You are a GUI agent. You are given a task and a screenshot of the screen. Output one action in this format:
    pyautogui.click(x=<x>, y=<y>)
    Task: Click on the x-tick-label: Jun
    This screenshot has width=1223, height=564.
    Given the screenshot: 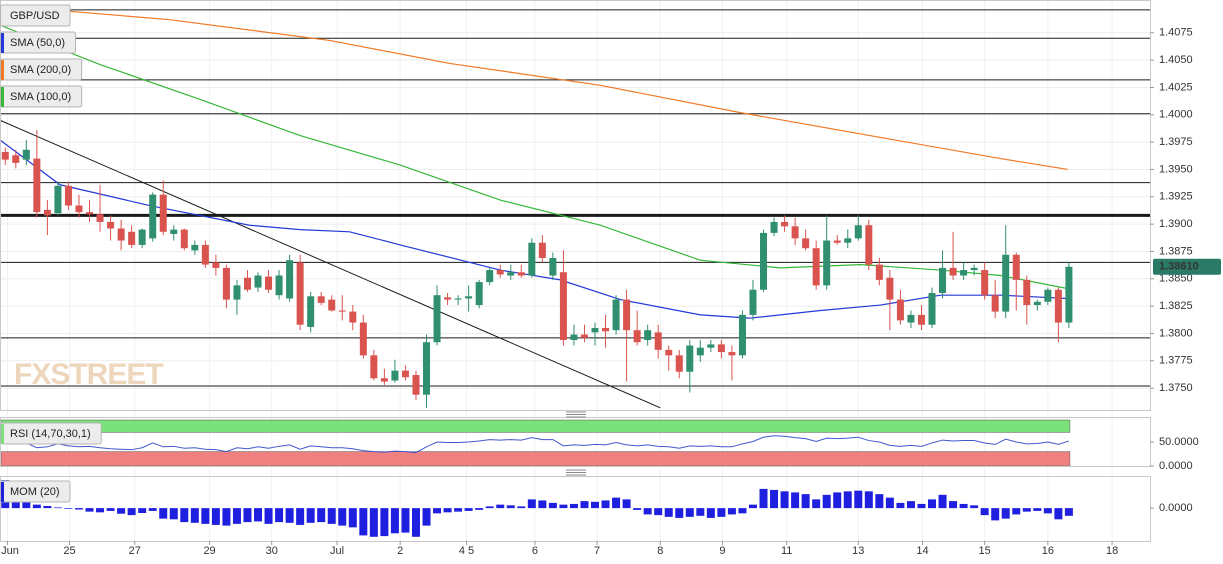 What is the action you would take?
    pyautogui.click(x=10, y=551)
    